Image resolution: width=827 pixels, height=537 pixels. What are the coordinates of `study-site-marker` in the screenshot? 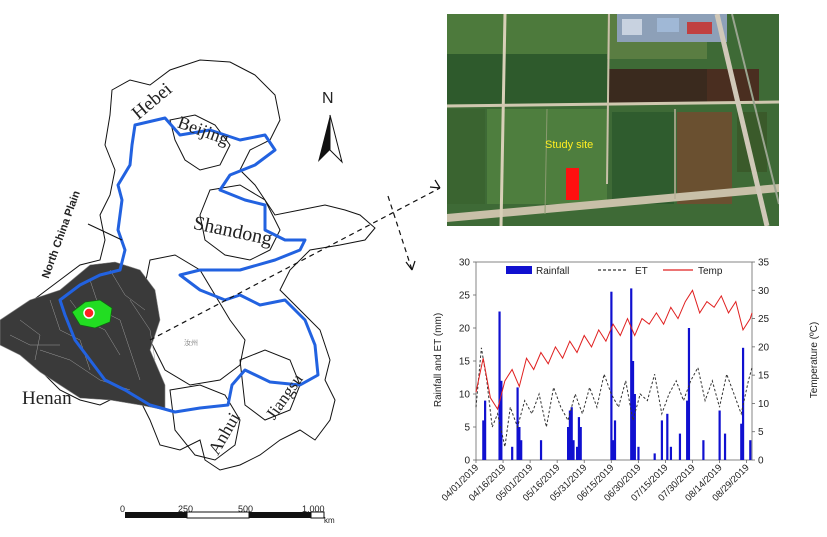 It's located at (572, 184).